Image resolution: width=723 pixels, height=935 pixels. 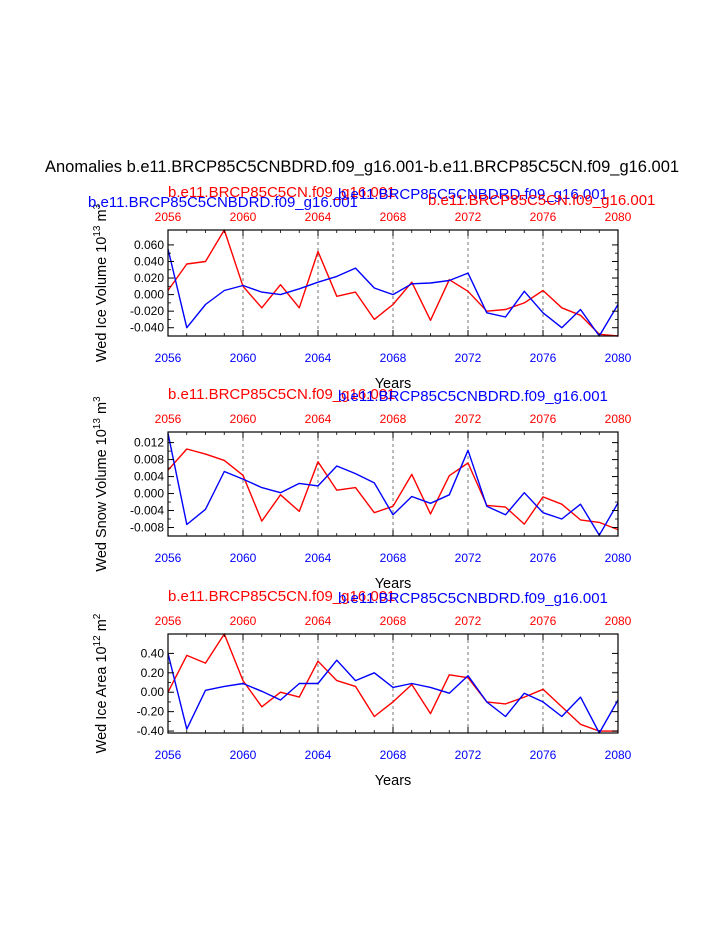 What do you see at coordinates (151, 712) in the screenshot?
I see `y-tick-label: -0.20` at bounding box center [151, 712].